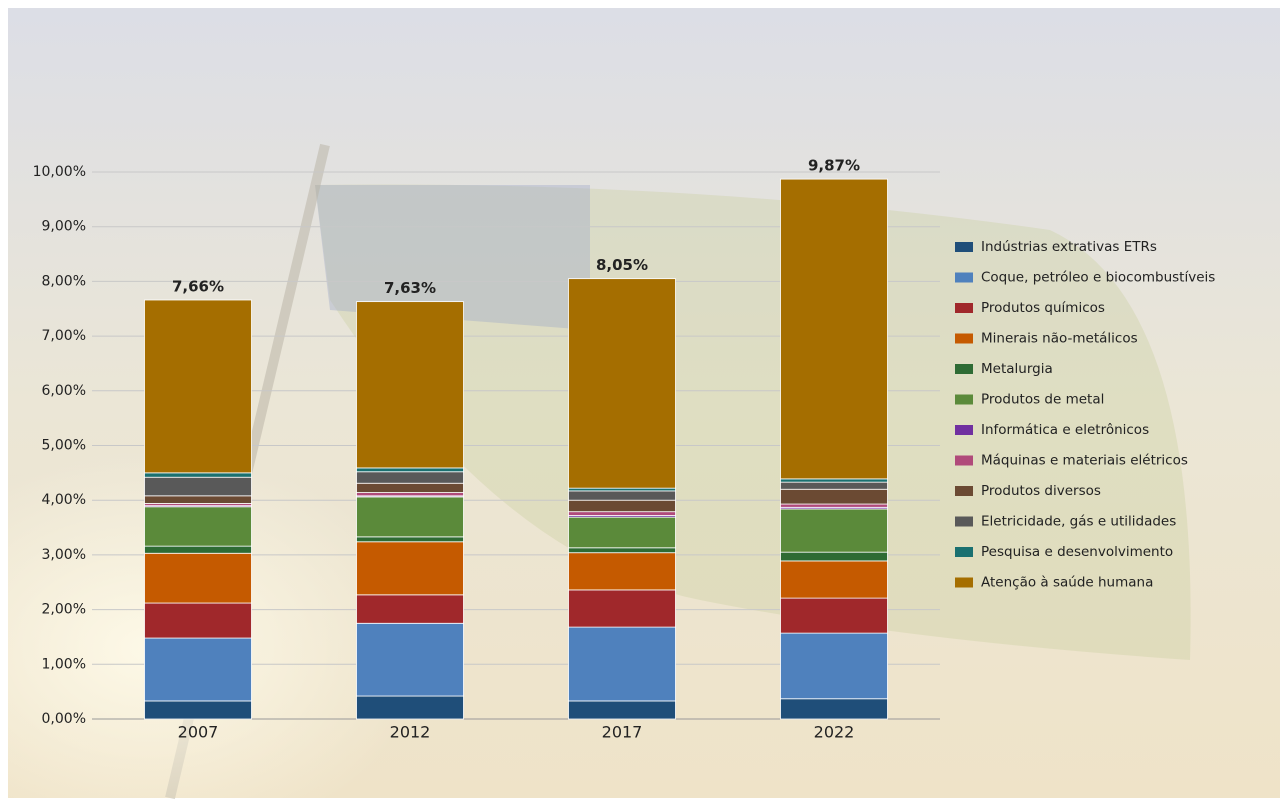 Image resolution: width=1281 pixels, height=800 pixels. What do you see at coordinates (622, 732) in the screenshot?
I see `x-tick-label: 2017` at bounding box center [622, 732].